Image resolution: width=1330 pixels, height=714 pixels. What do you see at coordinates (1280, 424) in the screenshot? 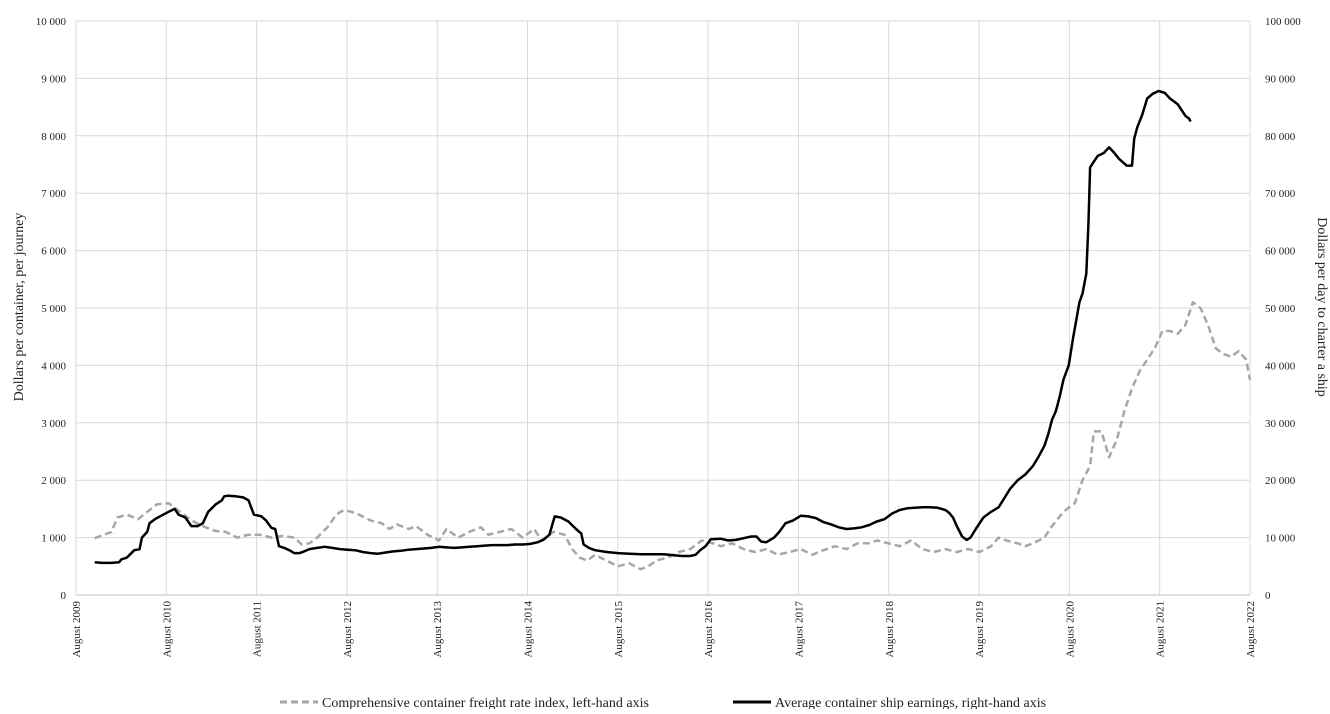
I see `right-tick-label: 30 000` at bounding box center [1280, 424].